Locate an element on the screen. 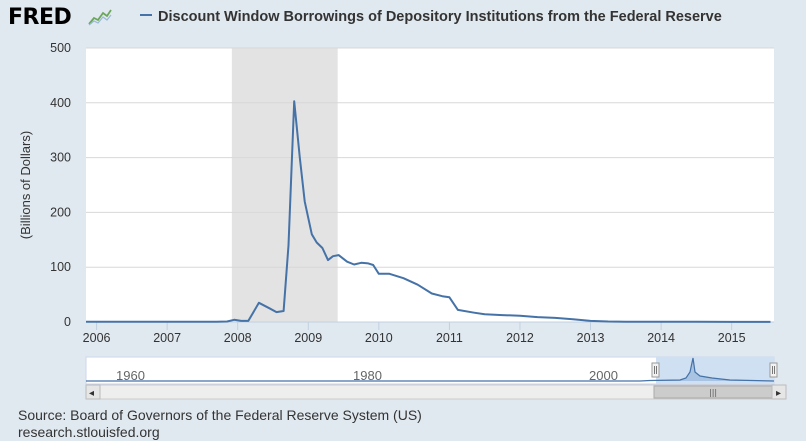  y-tick-label: 0 is located at coordinates (67, 322).